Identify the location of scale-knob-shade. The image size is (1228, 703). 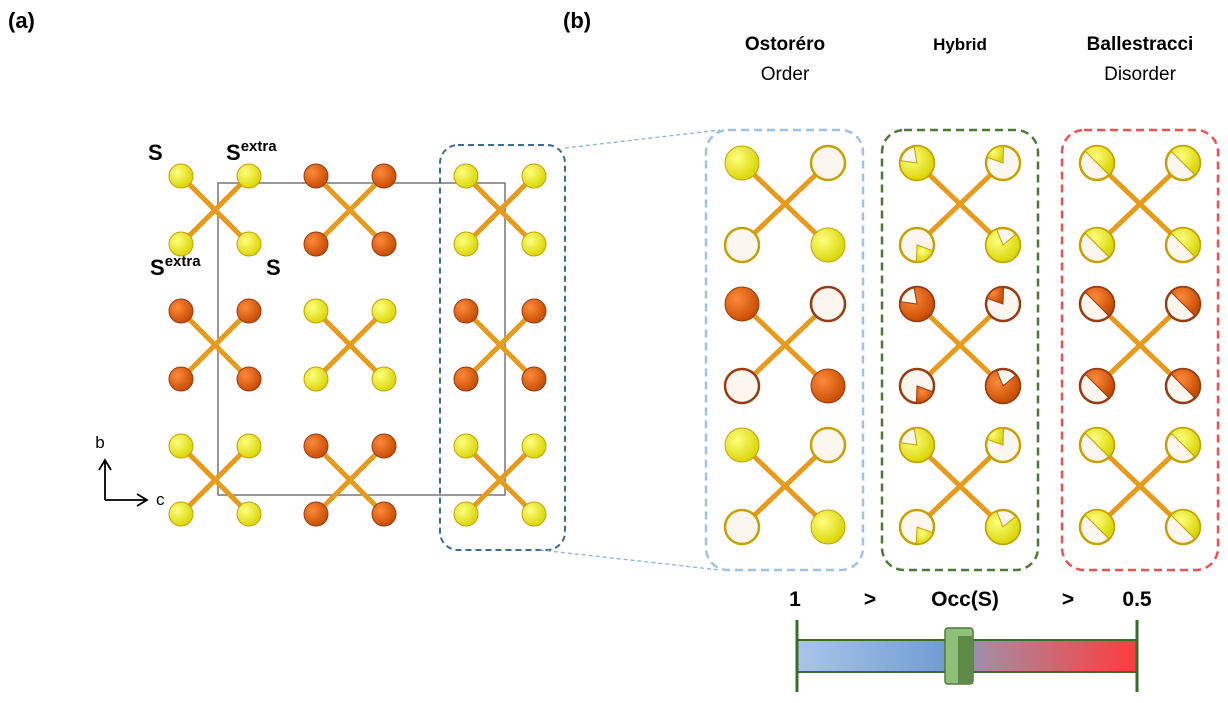
(965, 660).